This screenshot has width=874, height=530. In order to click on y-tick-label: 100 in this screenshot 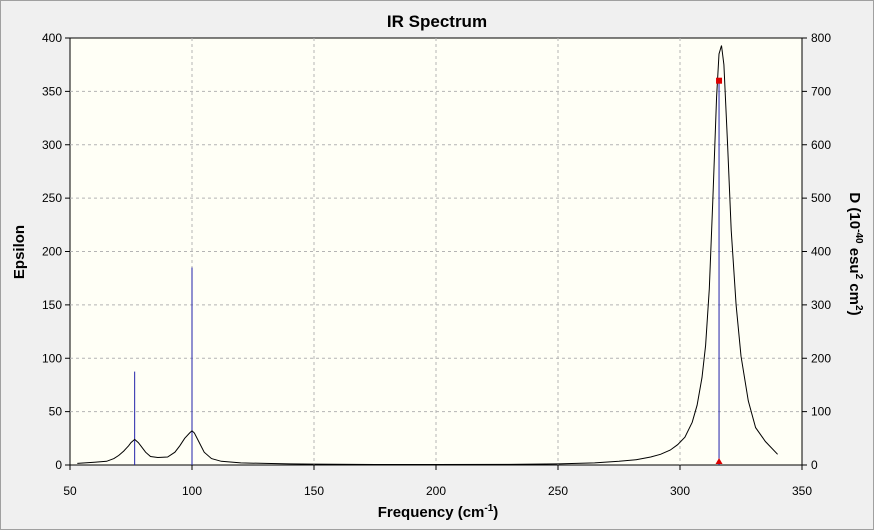, I will do `click(52, 358)`.